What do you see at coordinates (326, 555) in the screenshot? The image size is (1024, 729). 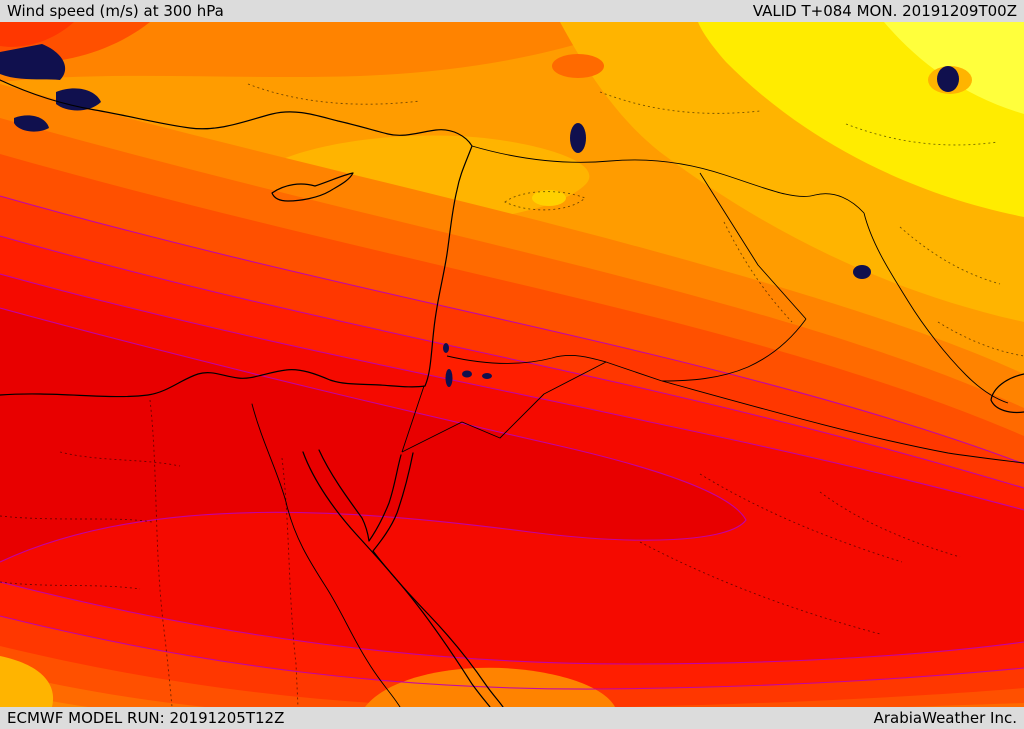 I see `nile-river-line` at bounding box center [326, 555].